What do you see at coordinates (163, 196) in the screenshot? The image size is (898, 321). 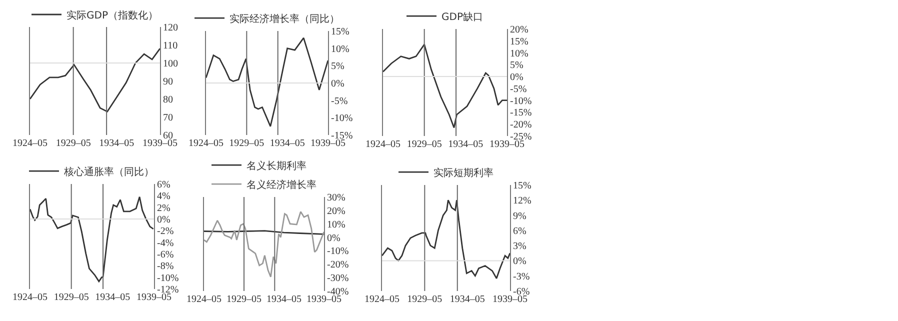 I see `y-tick-label: 4%` at bounding box center [163, 196].